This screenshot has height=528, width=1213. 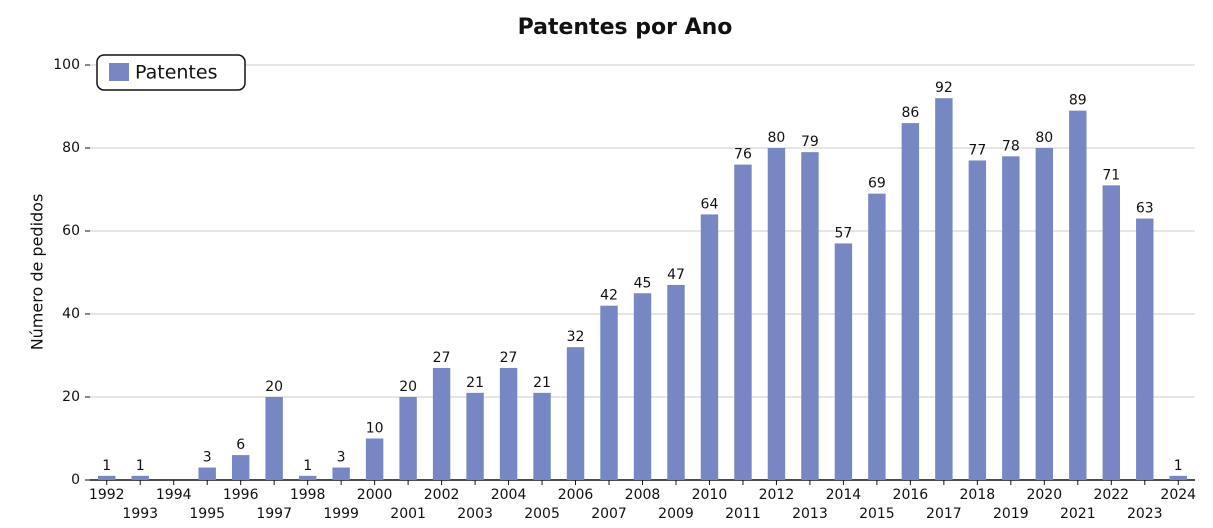 What do you see at coordinates (1011, 514) in the screenshot?
I see `x-tick-label: 2019` at bounding box center [1011, 514].